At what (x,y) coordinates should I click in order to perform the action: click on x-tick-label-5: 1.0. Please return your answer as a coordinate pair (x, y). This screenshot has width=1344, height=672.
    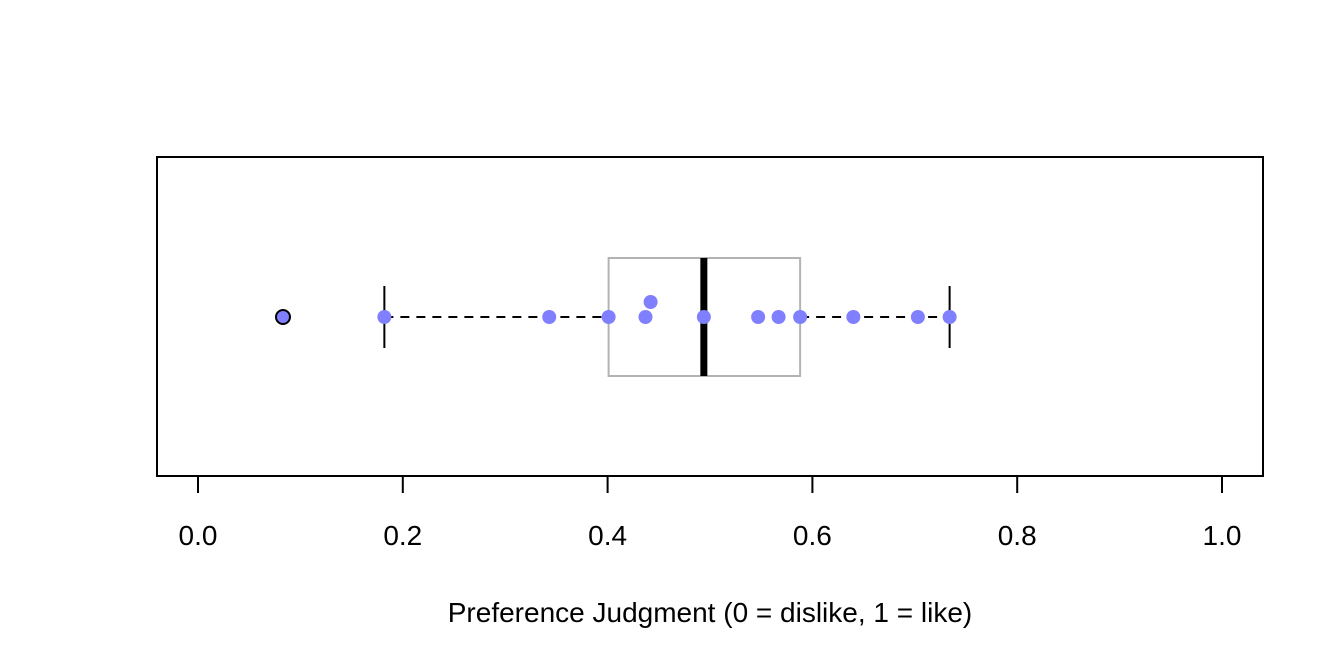
    Looking at the image, I should click on (1222, 535).